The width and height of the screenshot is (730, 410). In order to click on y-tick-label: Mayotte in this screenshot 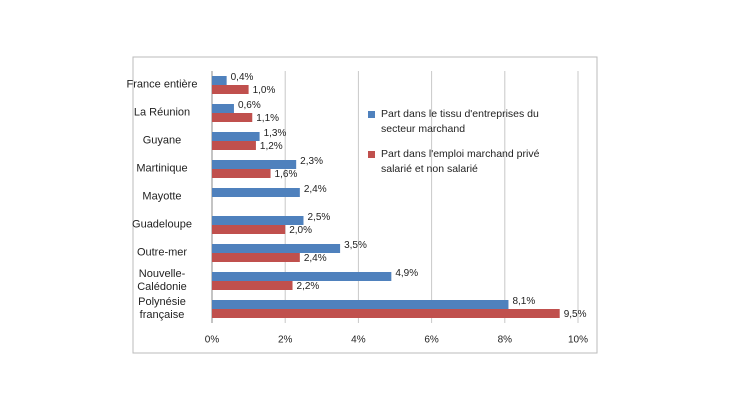, I will do `click(162, 196)`.